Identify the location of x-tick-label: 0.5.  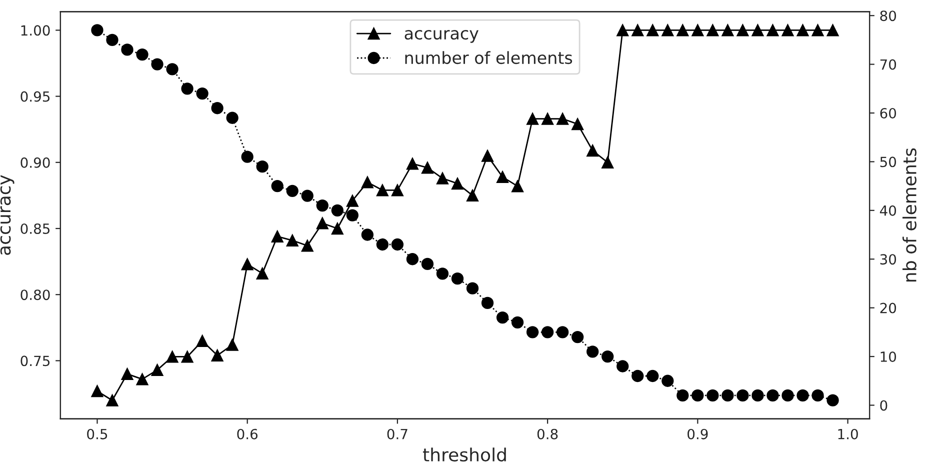
(97, 434).